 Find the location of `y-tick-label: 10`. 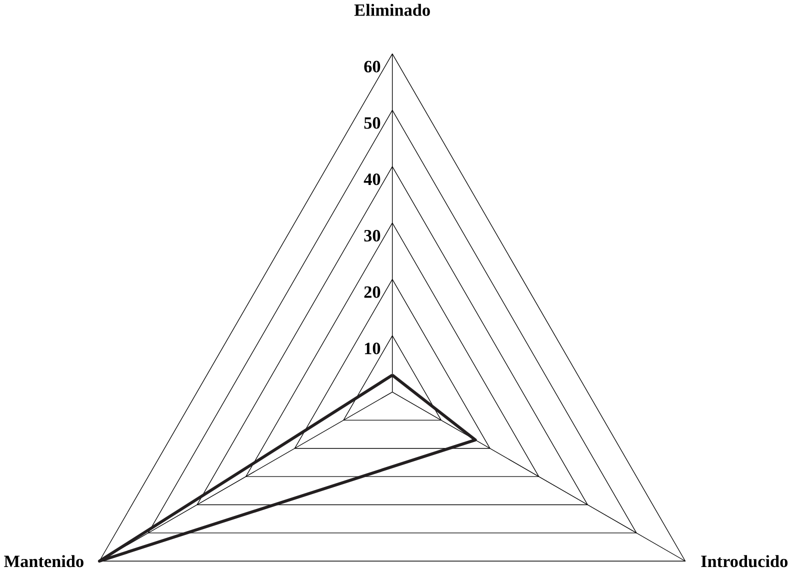

y-tick-label: 10 is located at coordinates (372, 348).